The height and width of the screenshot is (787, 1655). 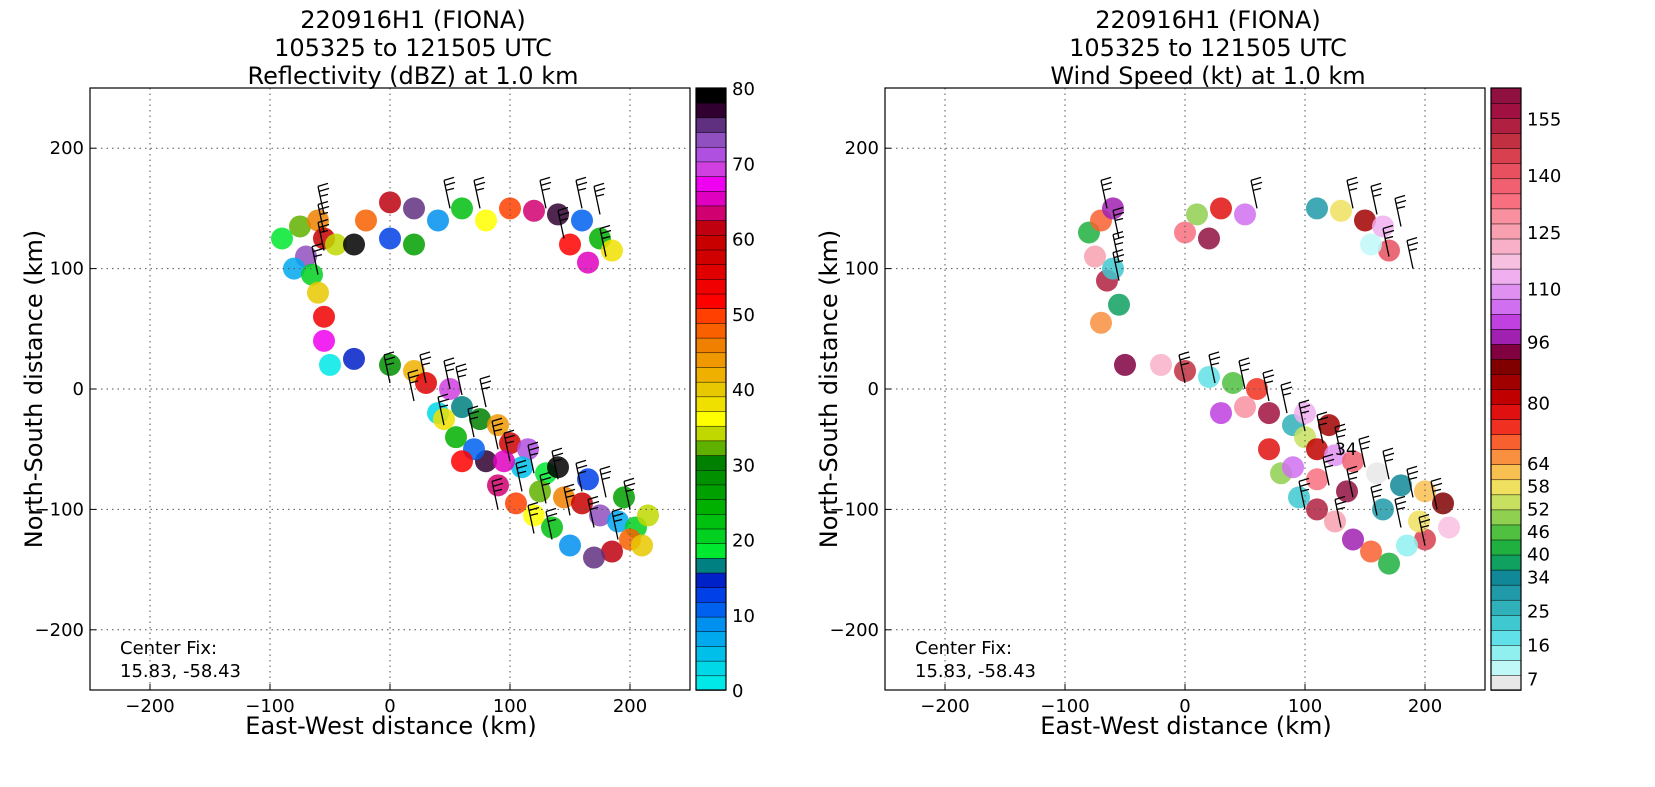 I want to click on colorbar-frame, so click(x=1506, y=389).